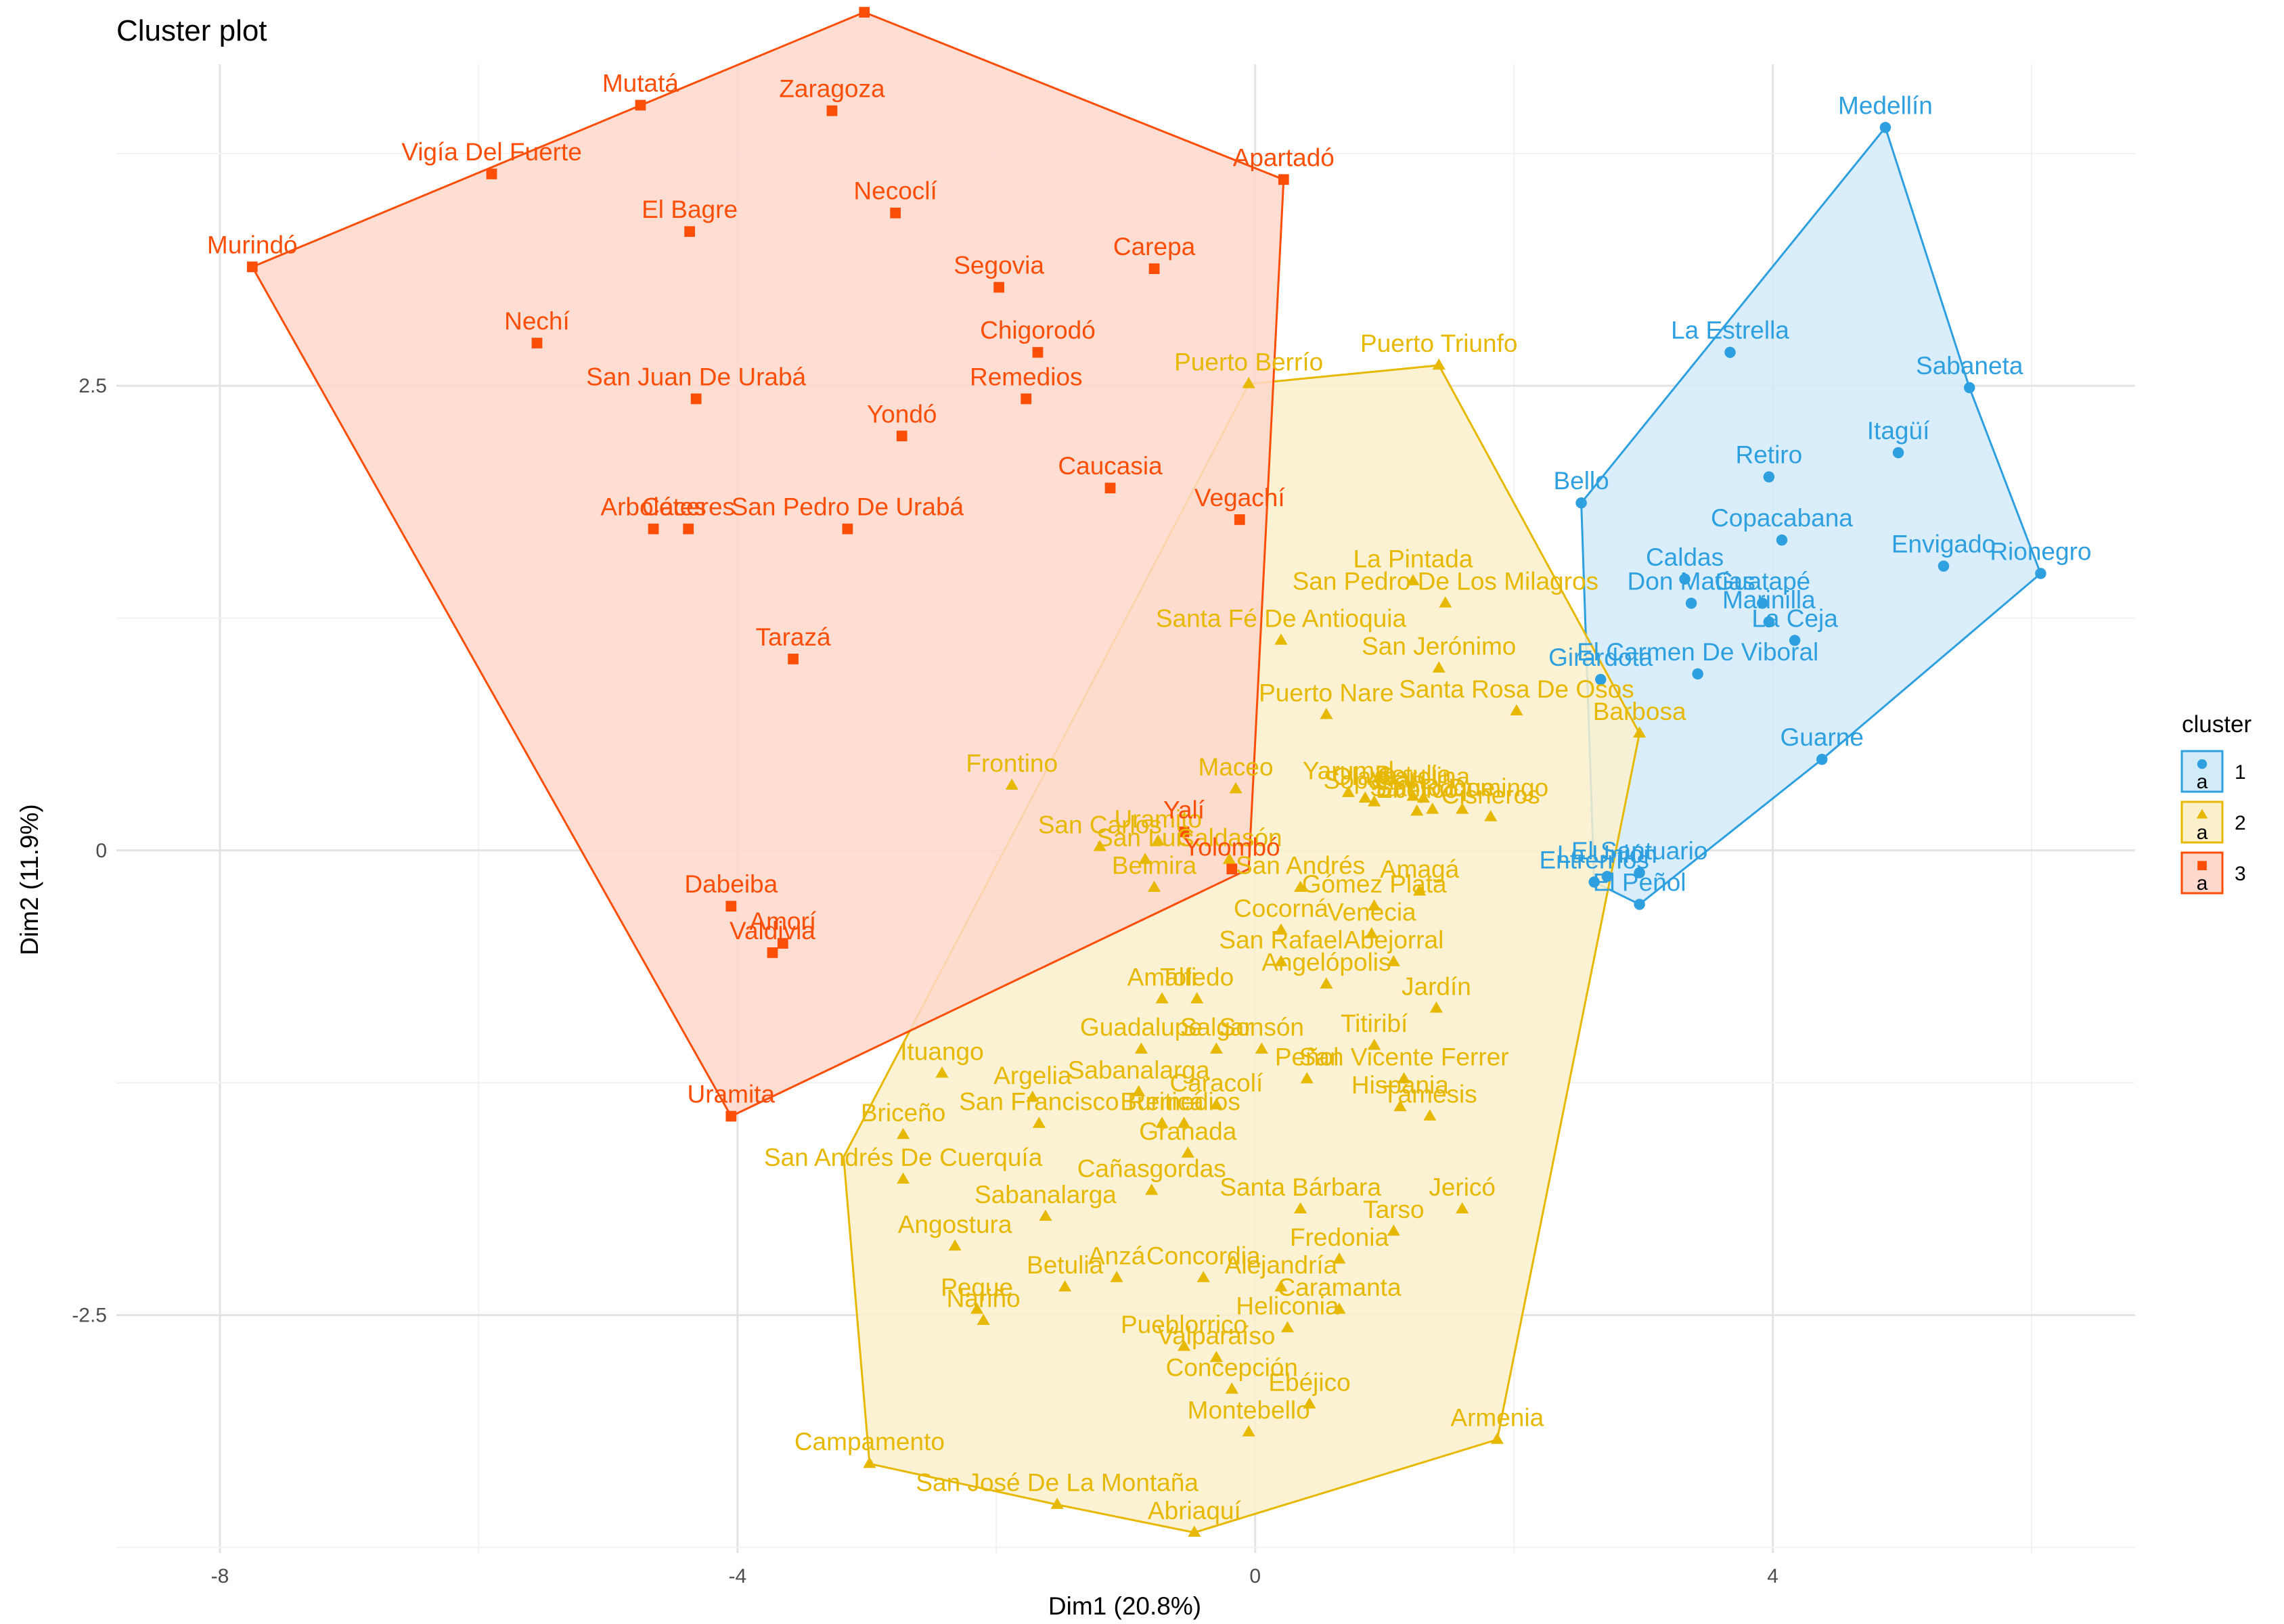  I want to click on point-label: Arboletes, so click(653, 507).